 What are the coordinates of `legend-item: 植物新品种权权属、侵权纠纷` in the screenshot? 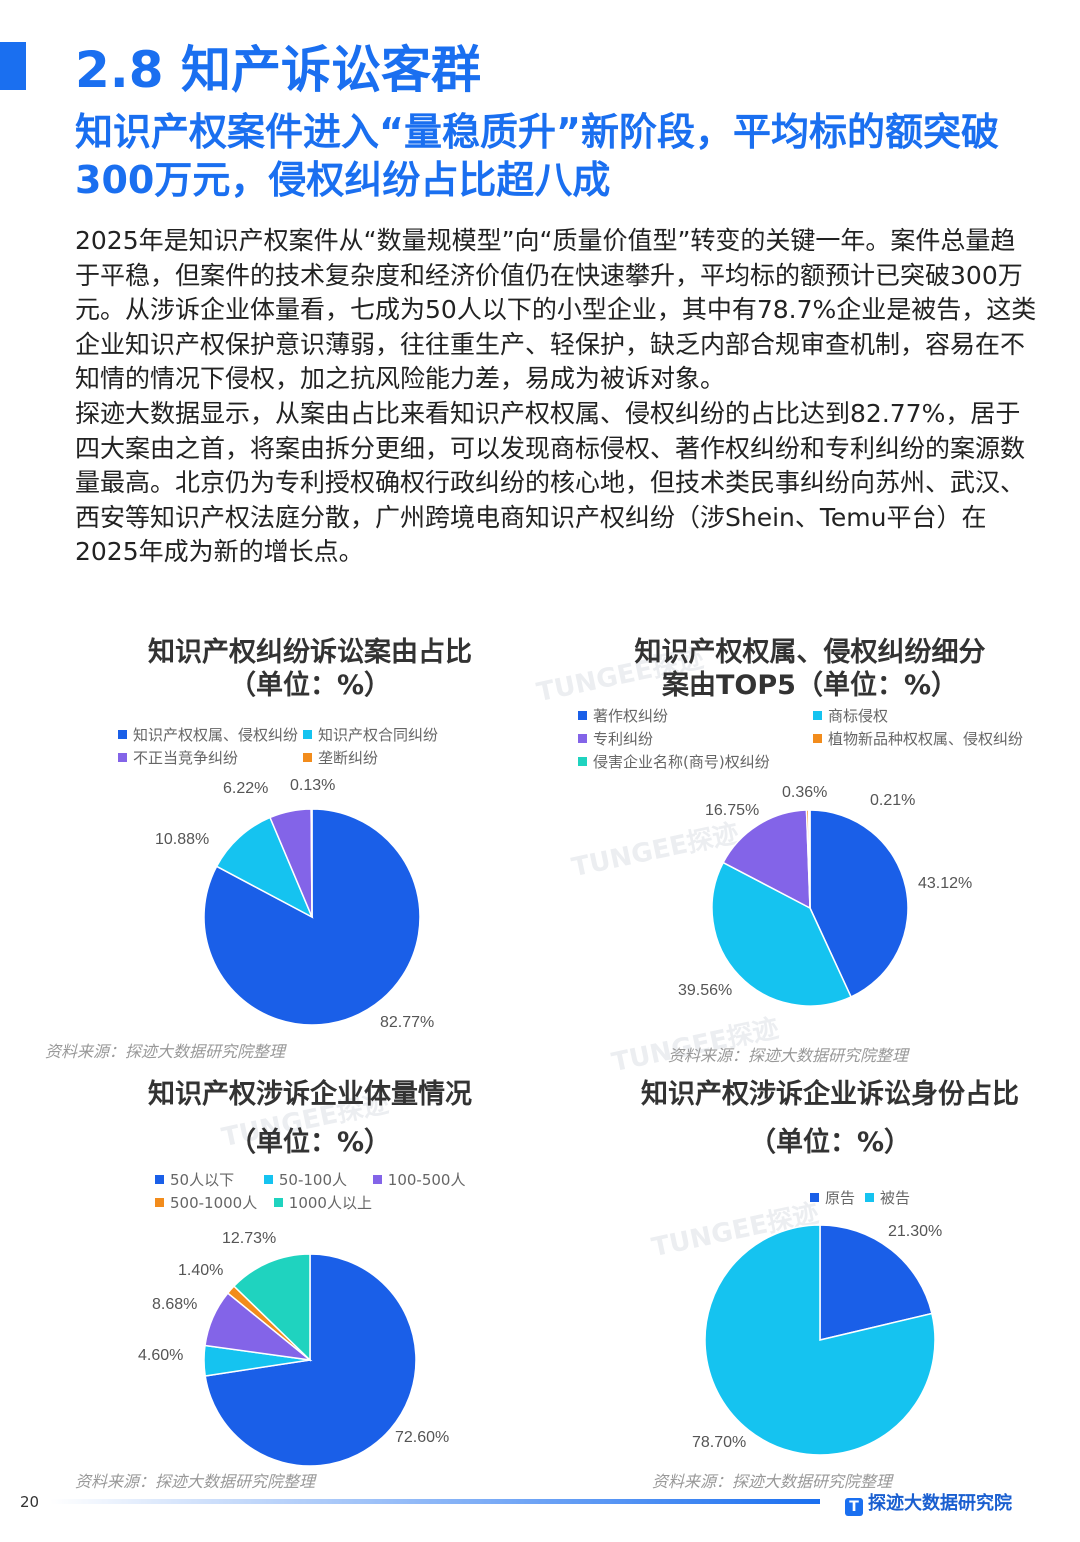 It's located at (930, 739).